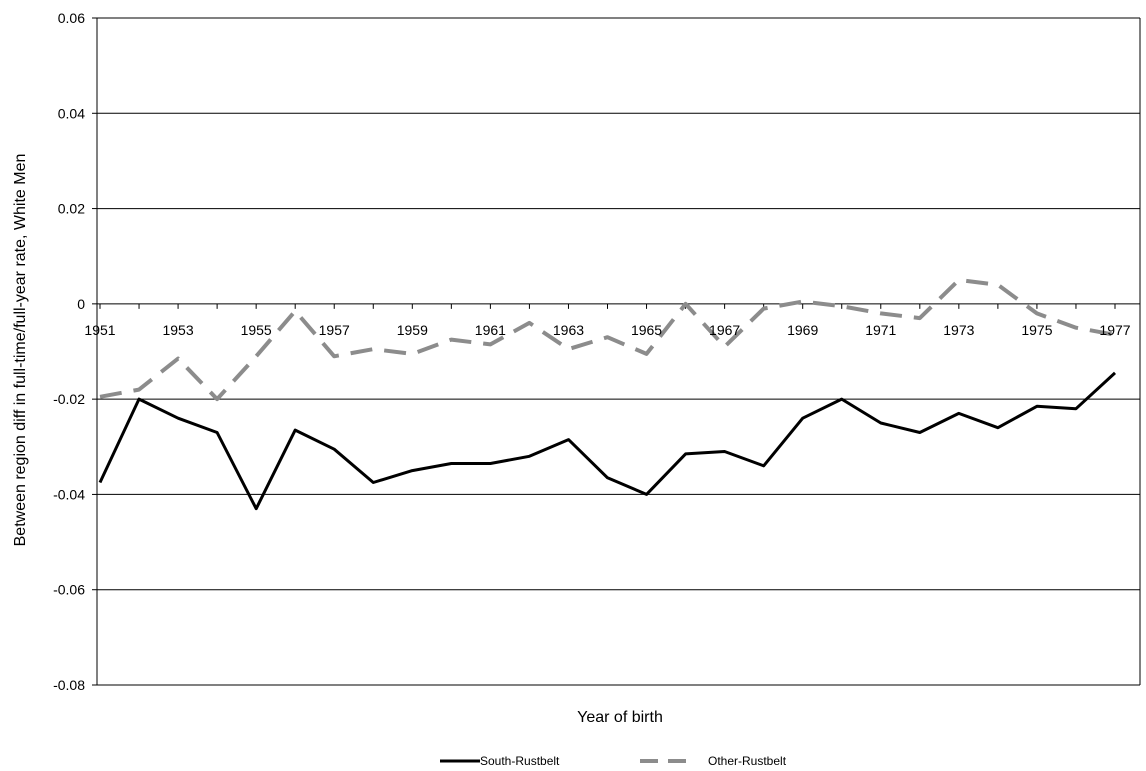 The height and width of the screenshot is (771, 1146). I want to click on legend: South-Rustbelt Other-Rustbelt, so click(613, 761).